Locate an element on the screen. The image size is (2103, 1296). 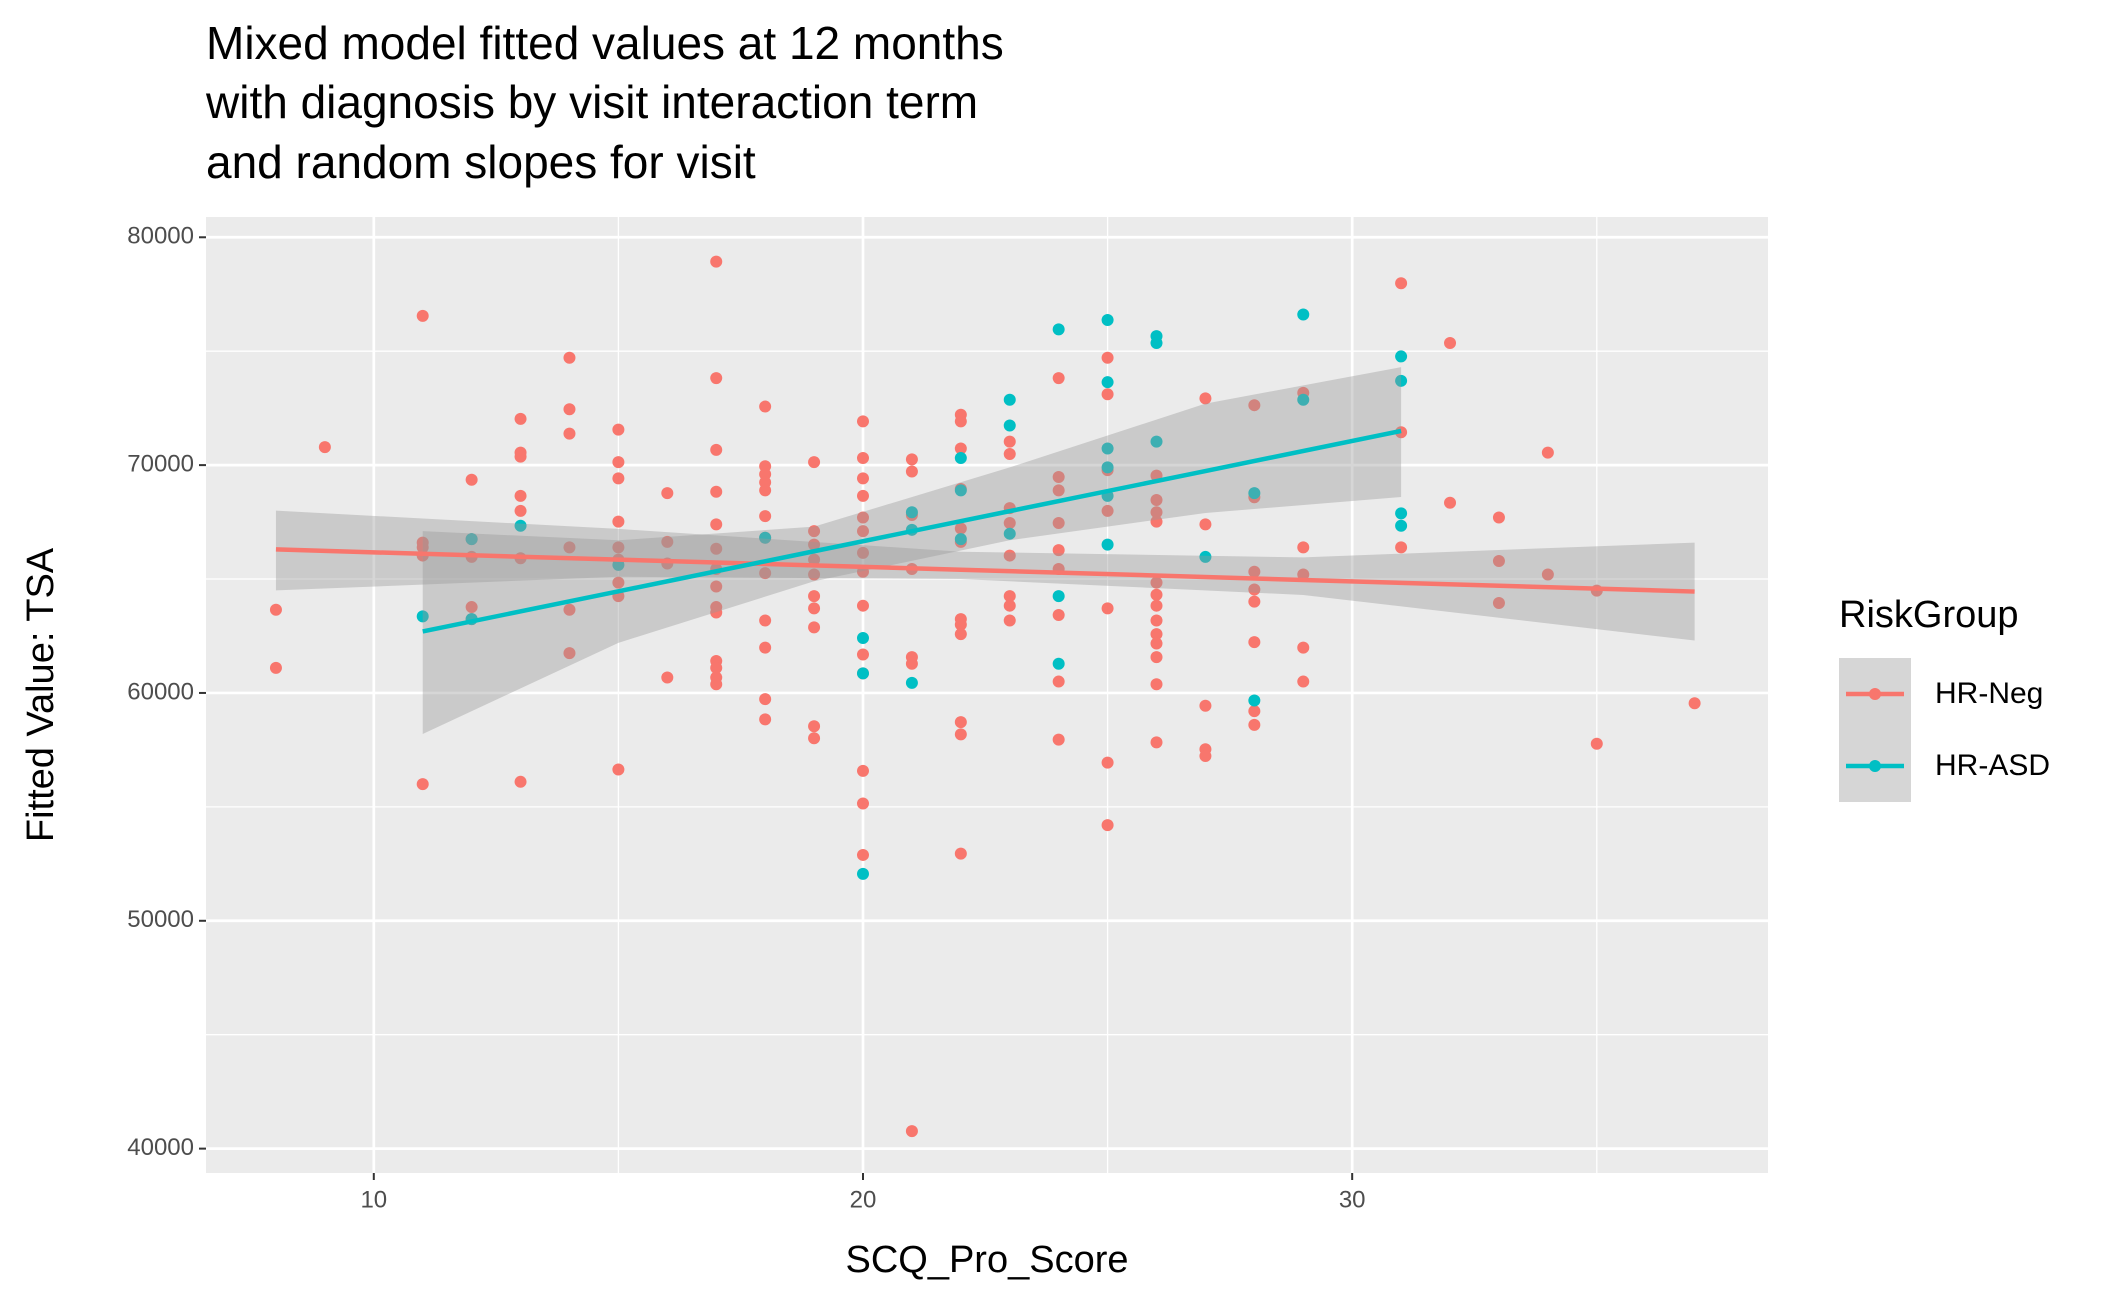
x-tick-label: 20 is located at coordinates (863, 1199).